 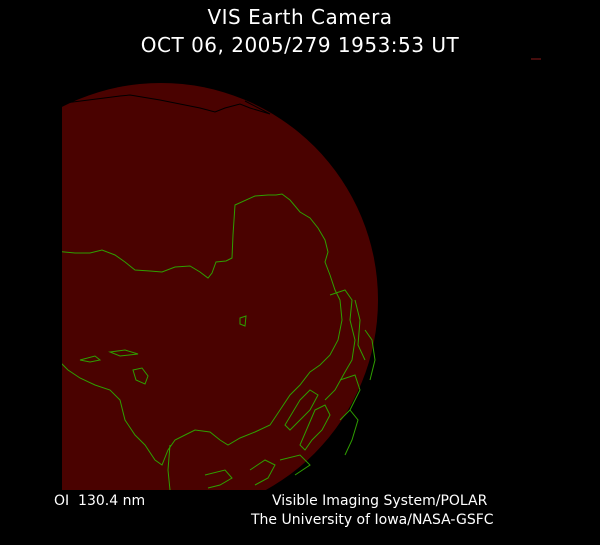 What do you see at coordinates (300, 45) in the screenshot?
I see `observation-timestamp: OCT 06, 2005/279 1953:53 UT` at bounding box center [300, 45].